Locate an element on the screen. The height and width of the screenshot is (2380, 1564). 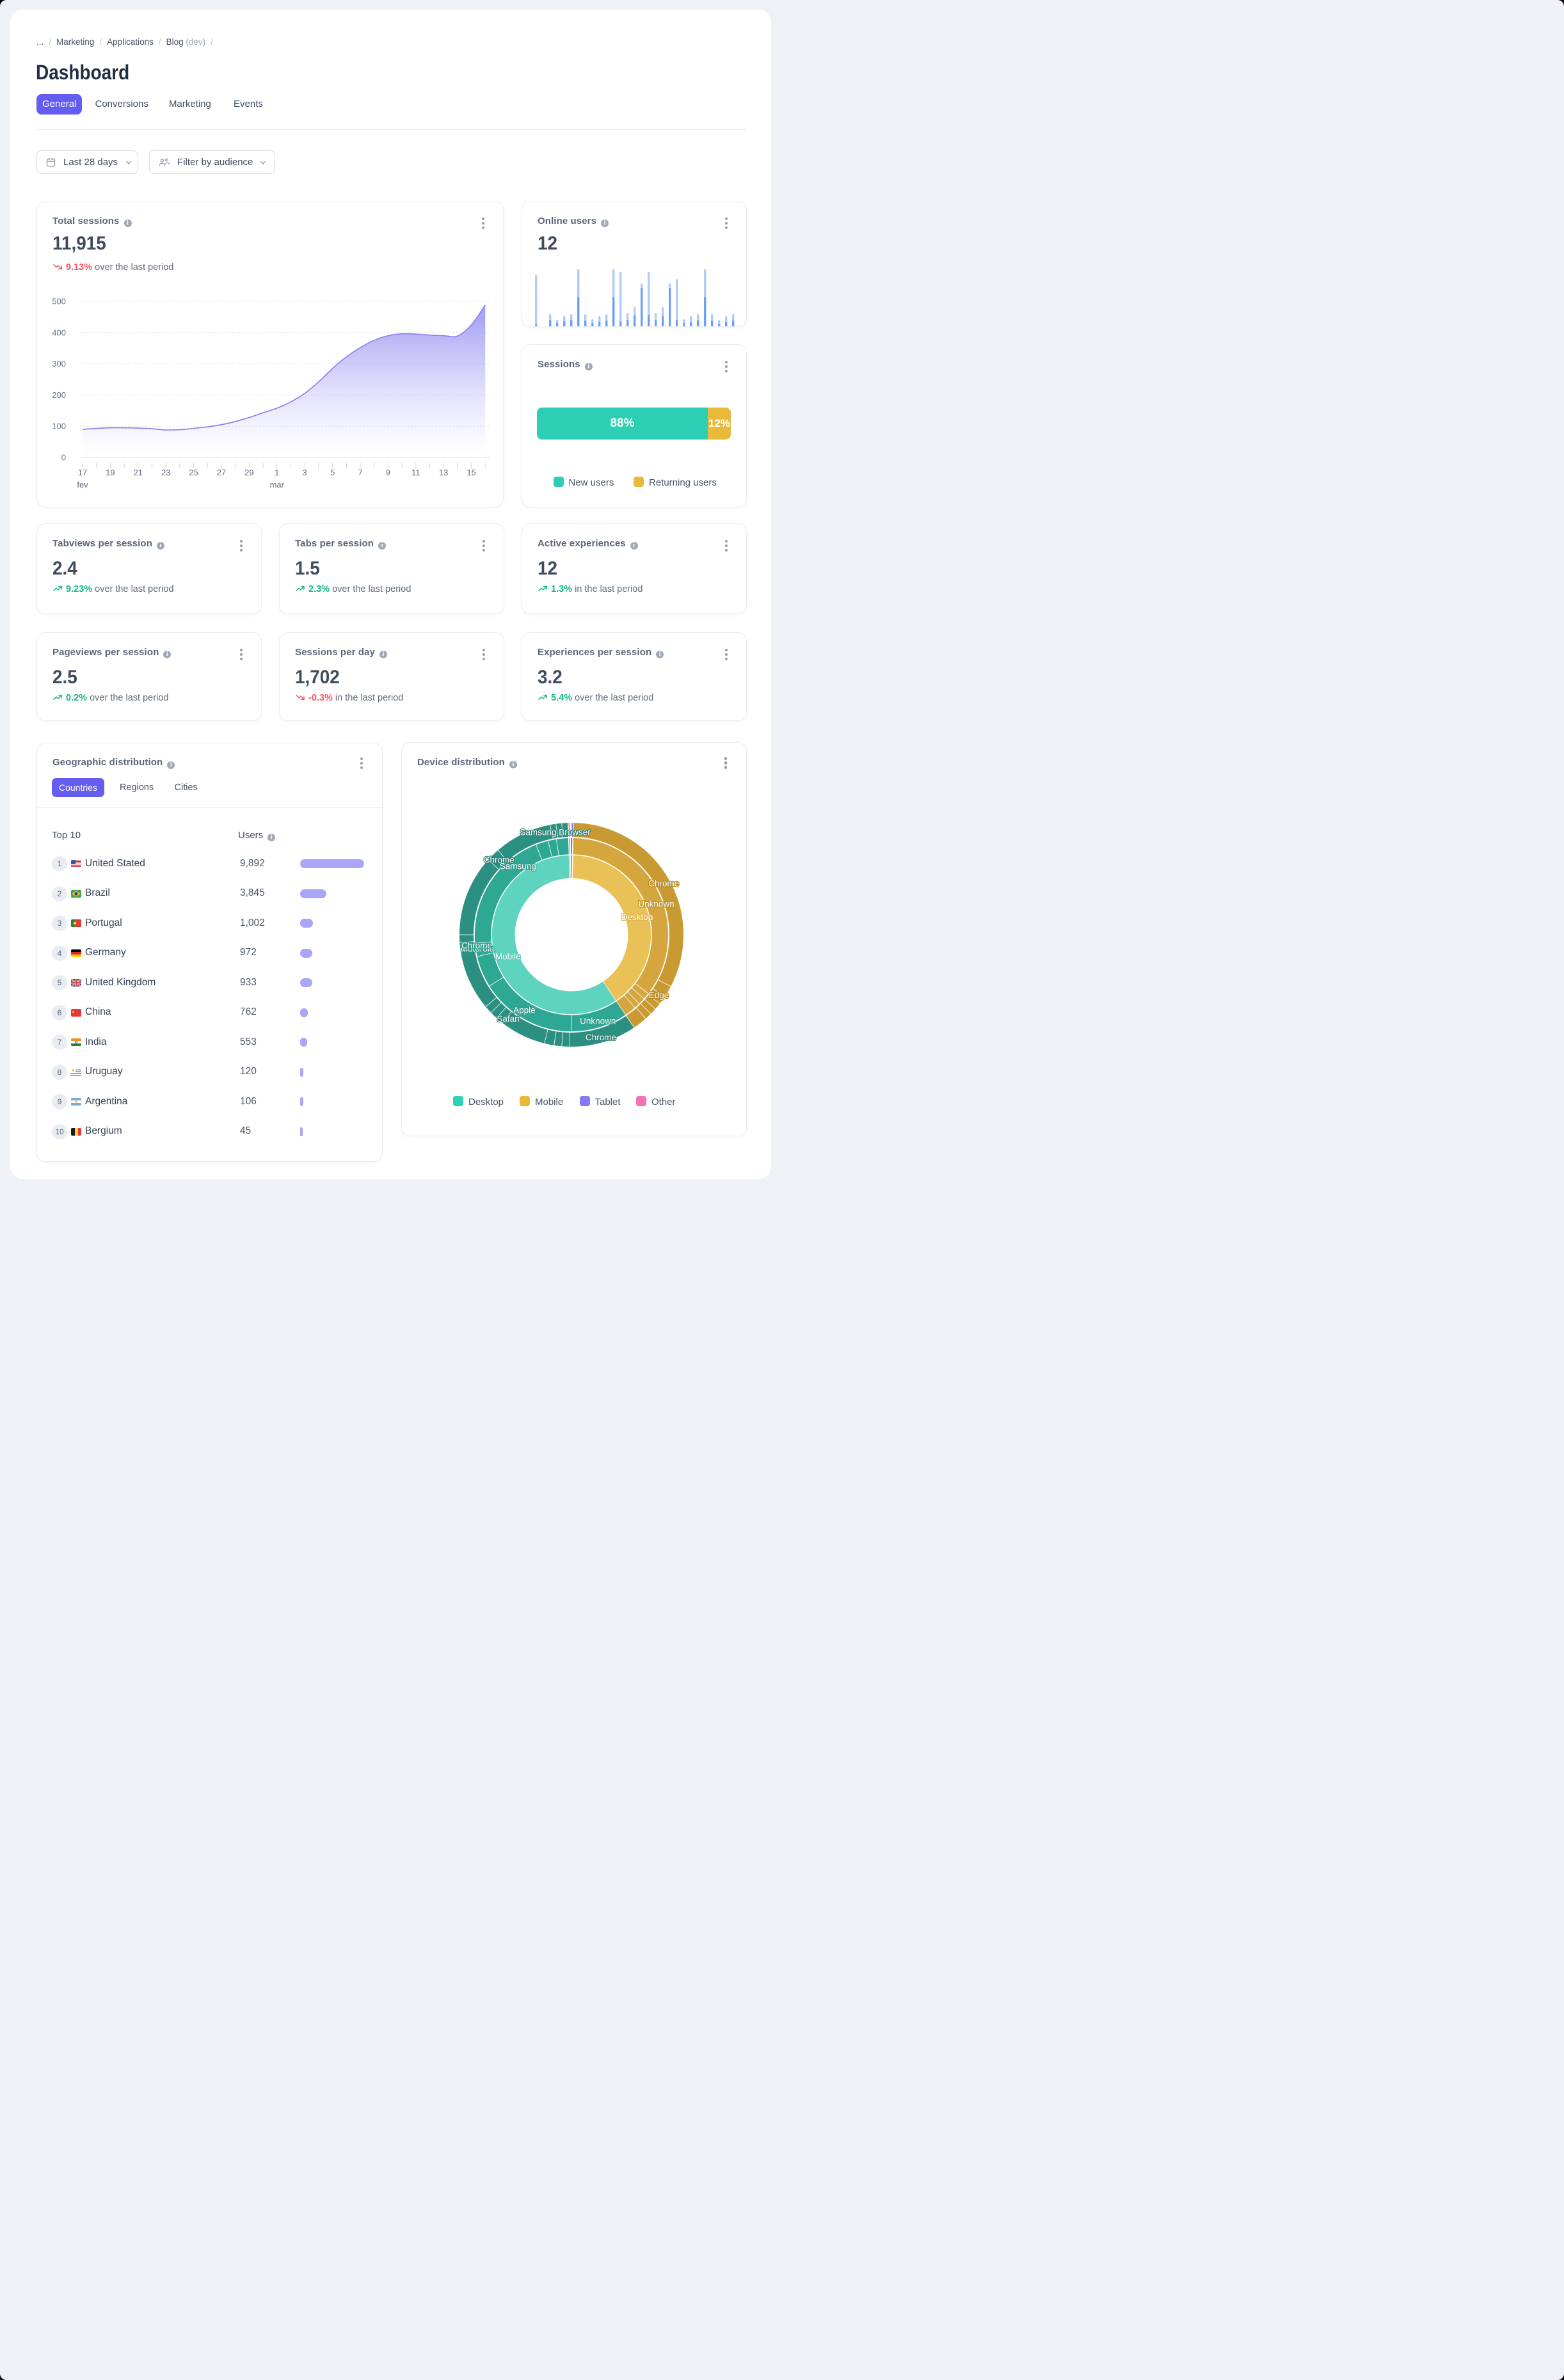
svg-text: 7 is located at coordinates (360, 472).